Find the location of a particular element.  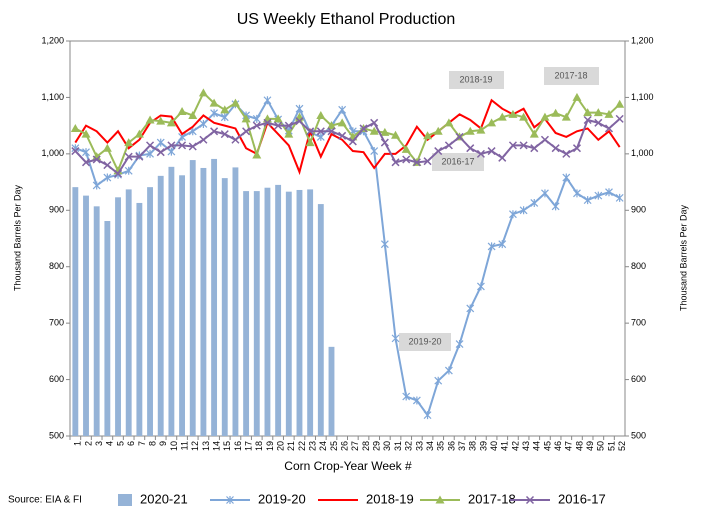

x-tick-label: 7 is located at coordinates (142, 443).